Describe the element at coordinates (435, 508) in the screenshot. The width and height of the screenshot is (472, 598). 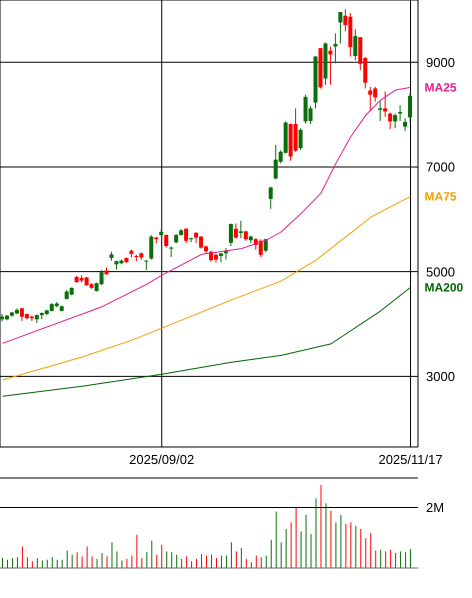
I see `ref-line-label: 2M` at that location.